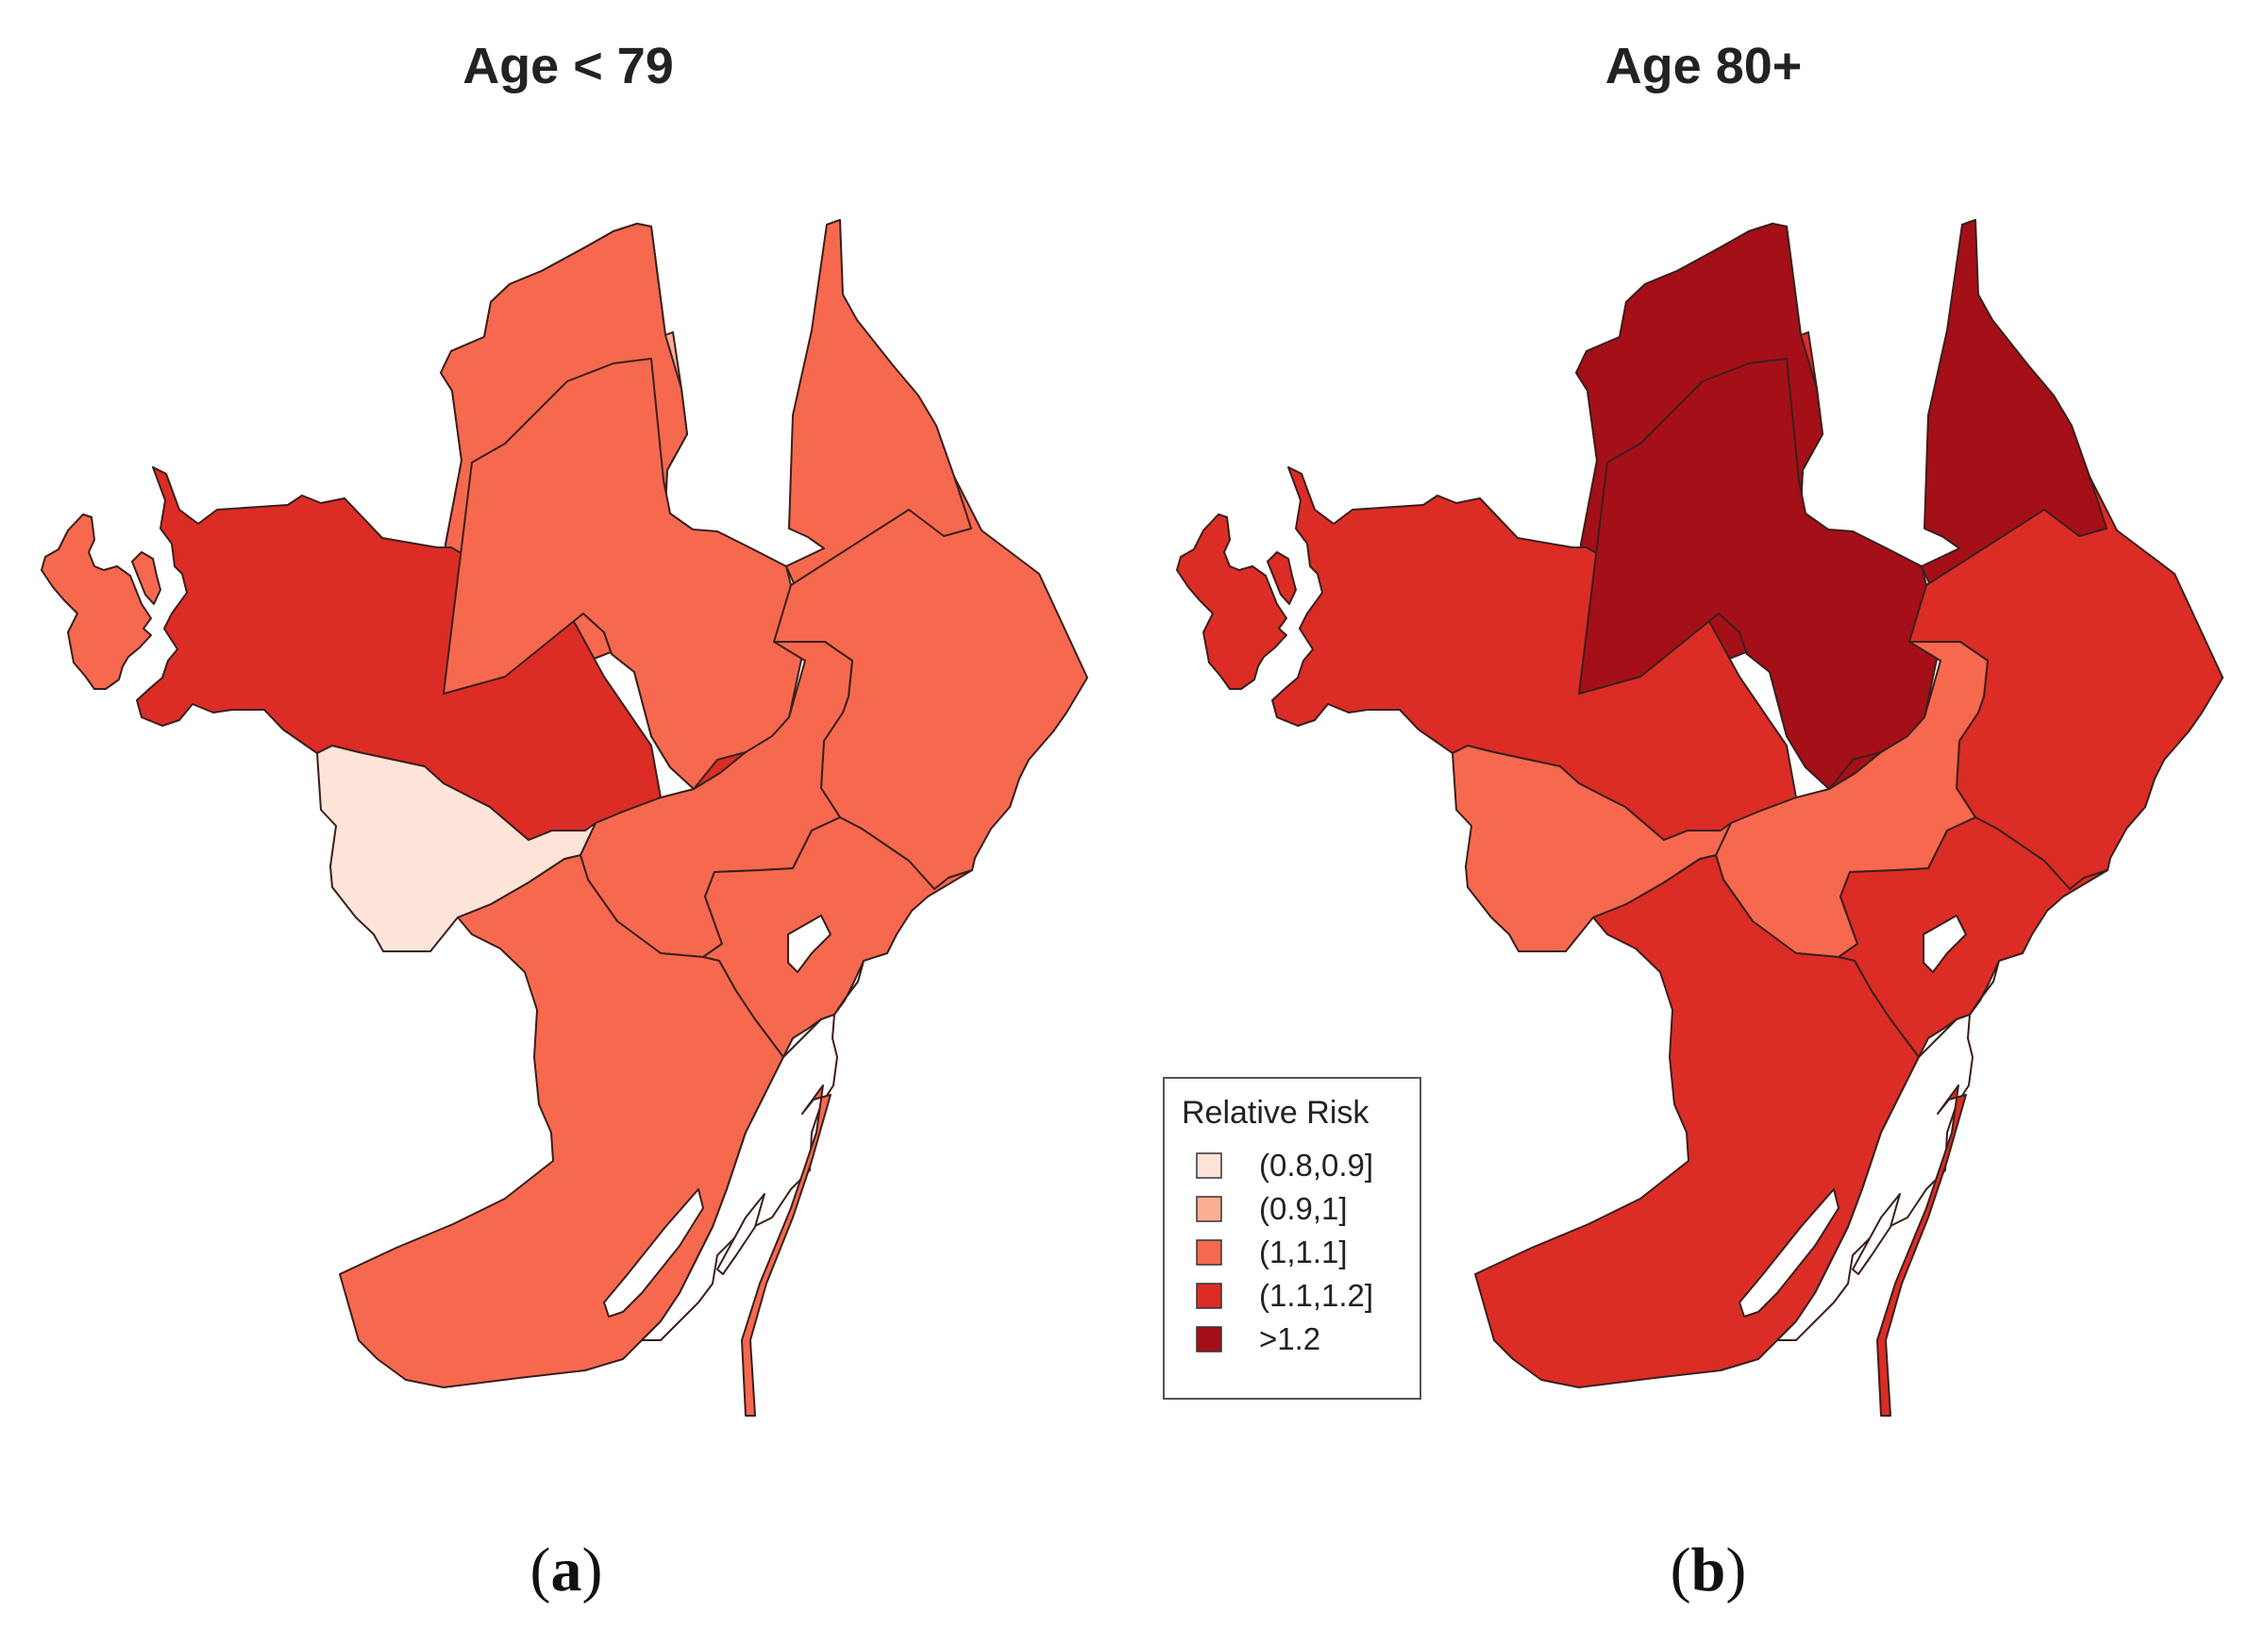  Describe the element at coordinates (1289, 1338) in the screenshot. I see `legend-label: >1.2` at that location.